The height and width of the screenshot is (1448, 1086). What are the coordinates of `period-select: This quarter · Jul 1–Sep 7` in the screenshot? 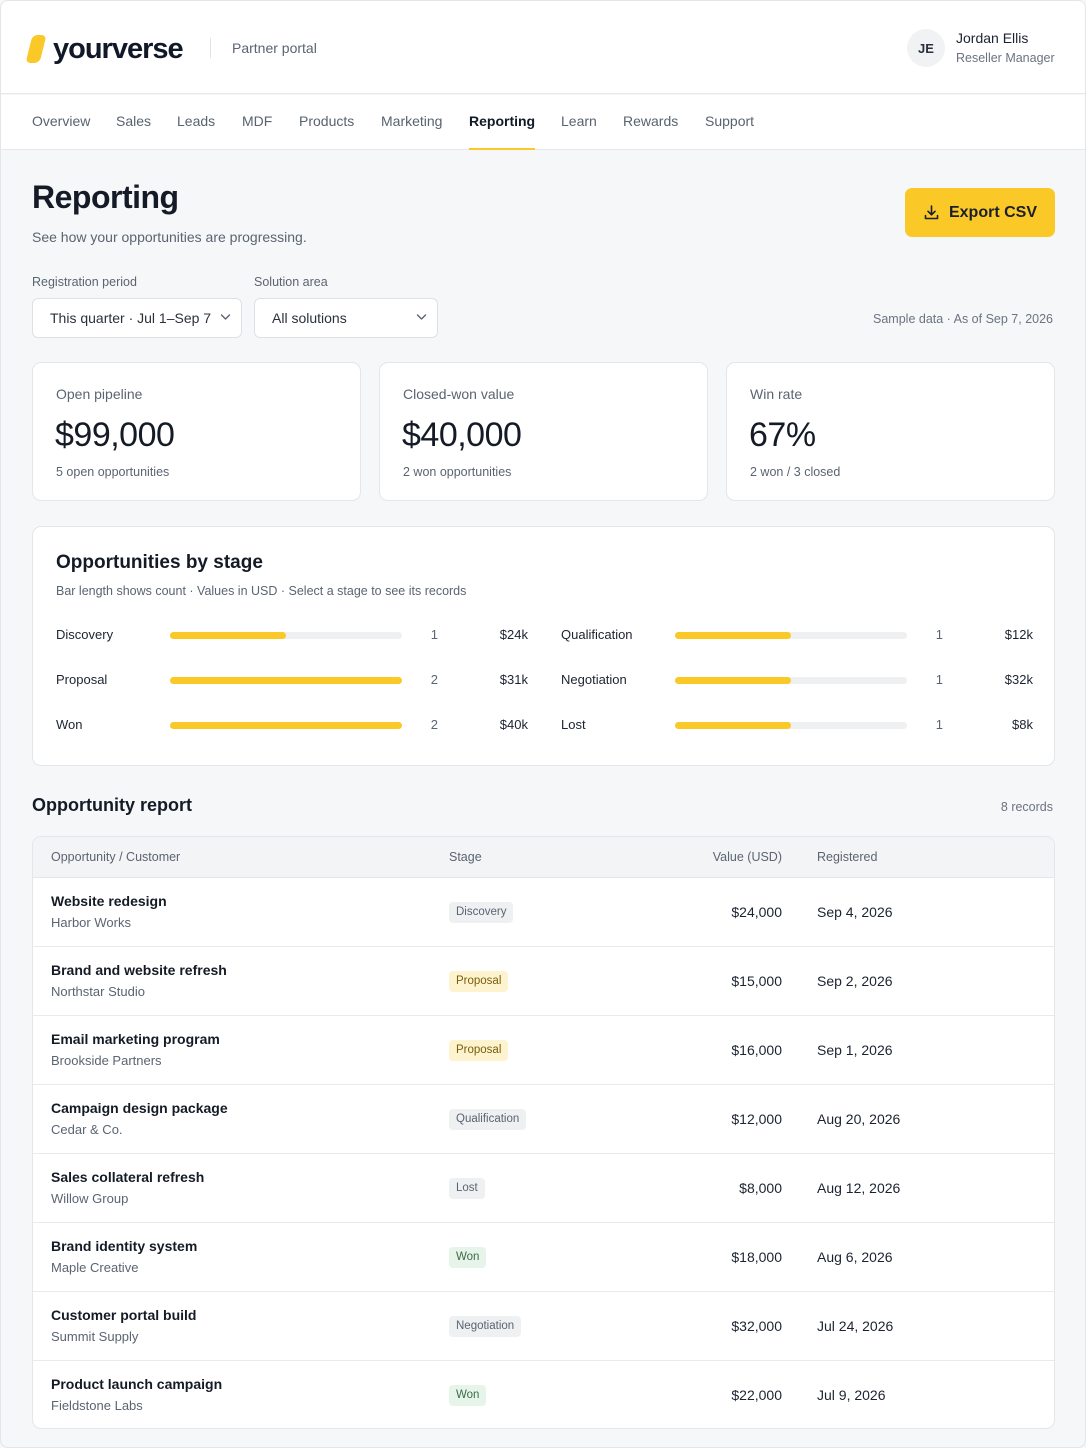 It's located at (137, 318).